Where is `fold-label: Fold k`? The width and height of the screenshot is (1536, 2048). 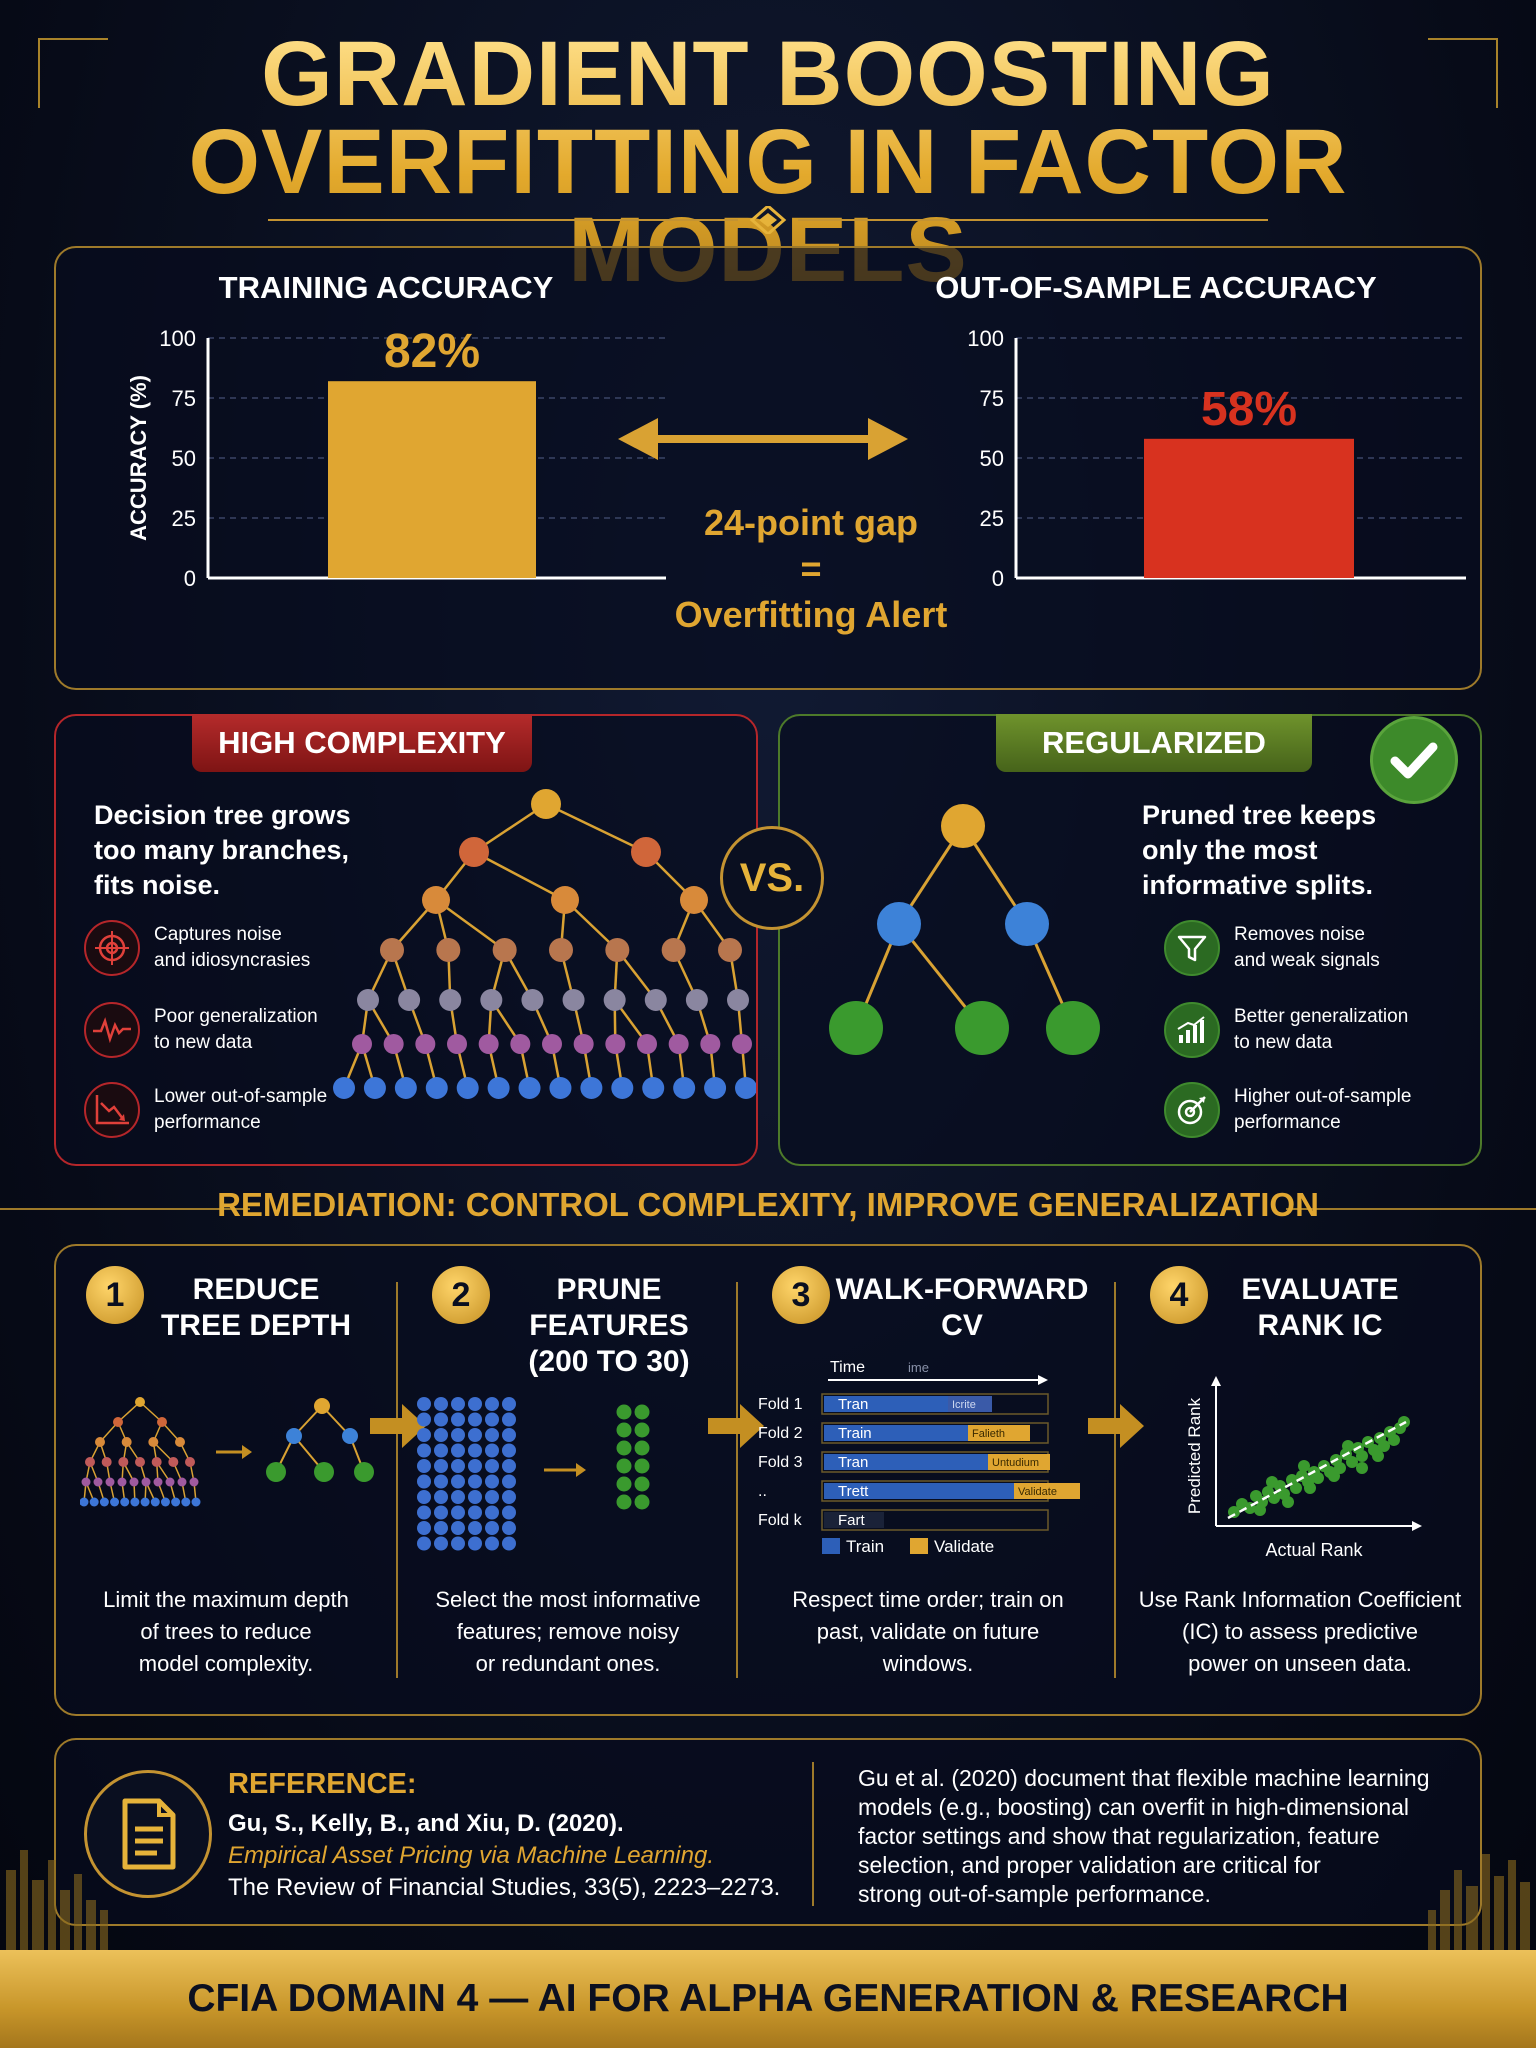
fold-label: Fold k is located at coordinates (780, 1520).